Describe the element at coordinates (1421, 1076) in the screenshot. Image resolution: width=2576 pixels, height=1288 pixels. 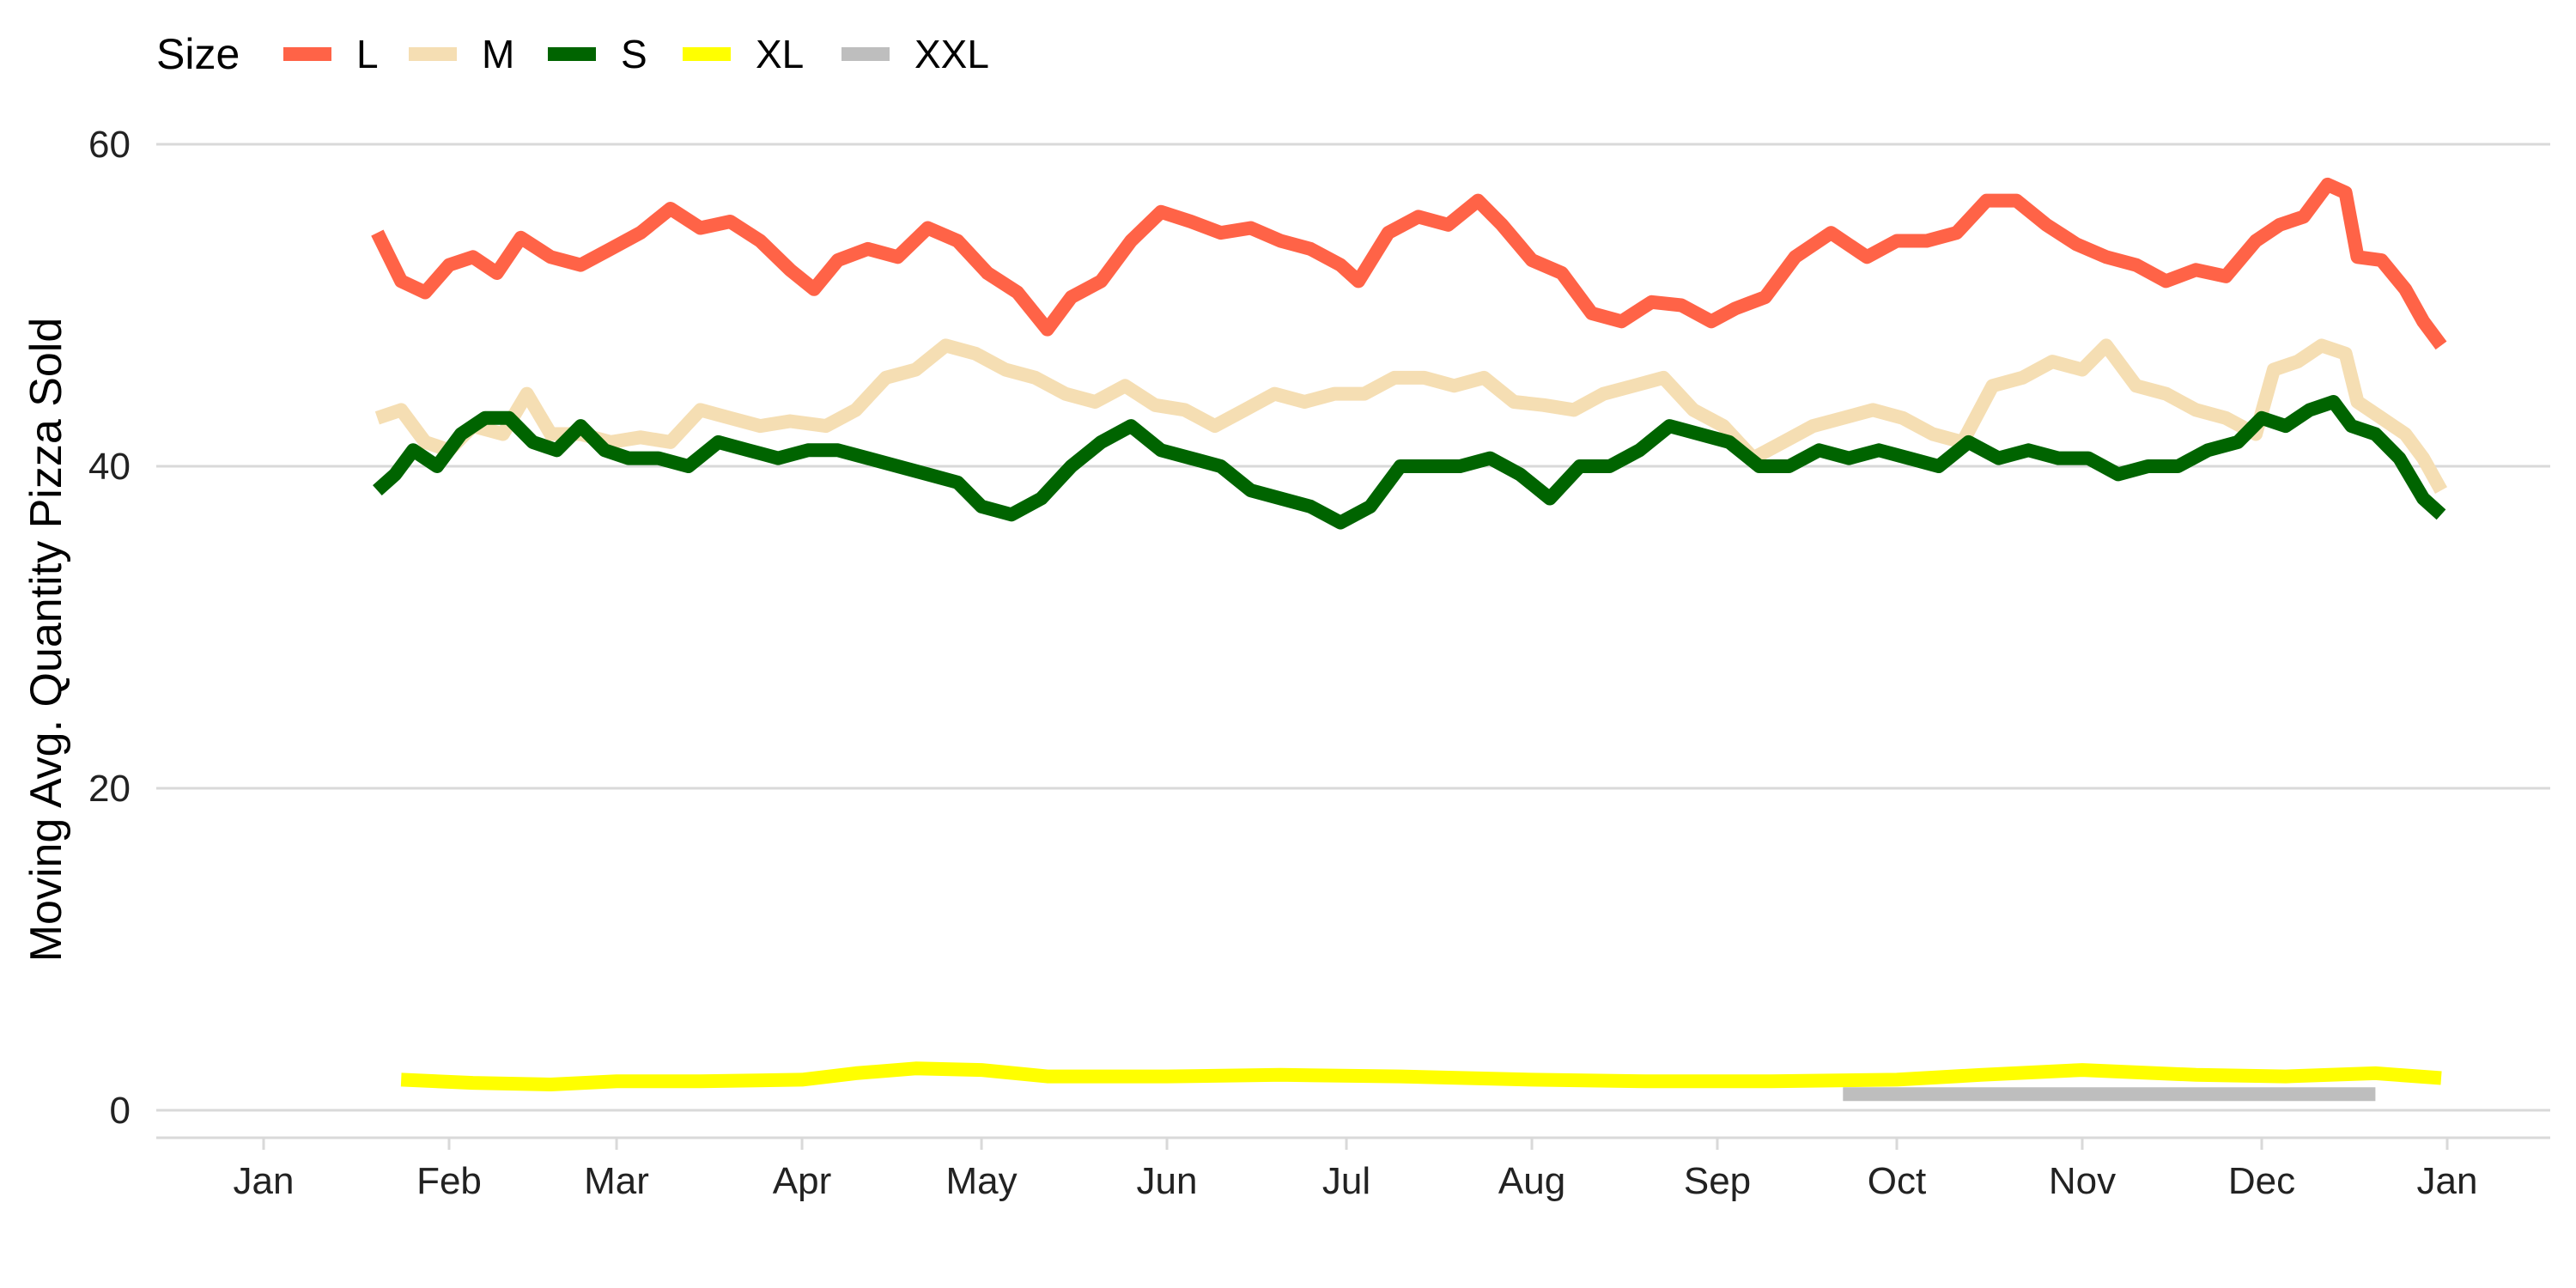
I see `series-line-xl` at that location.